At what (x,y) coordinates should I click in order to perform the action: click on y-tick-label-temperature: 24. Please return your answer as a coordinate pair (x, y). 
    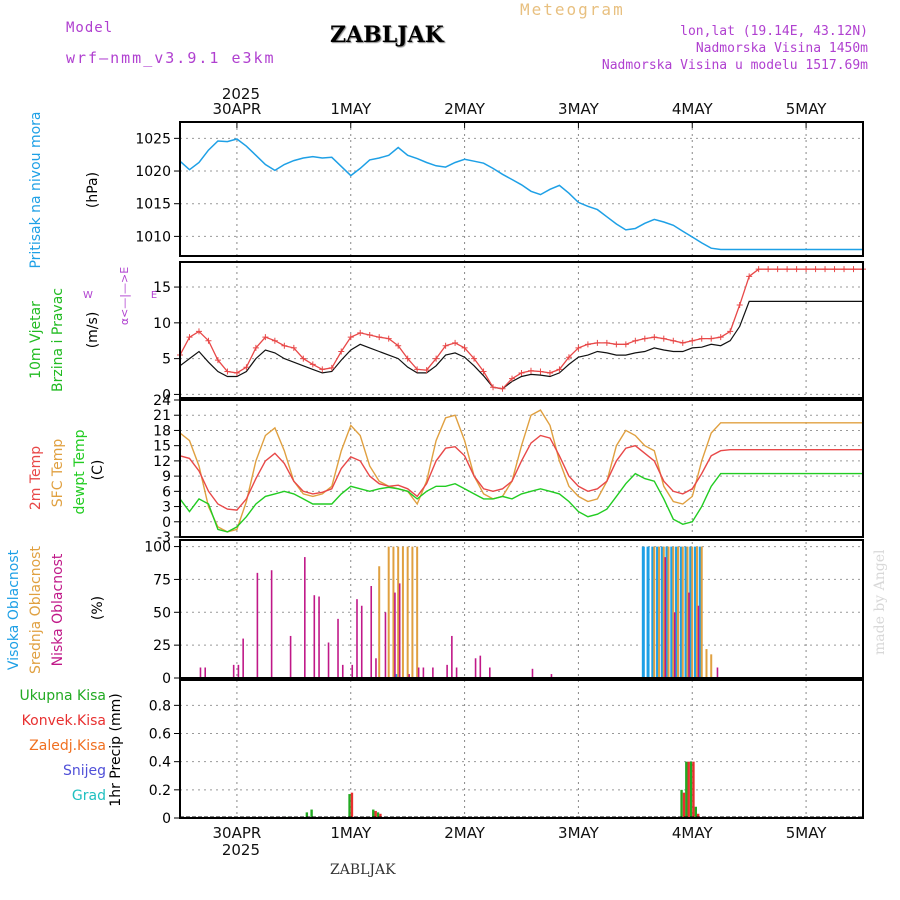
    Looking at the image, I should click on (162, 401).